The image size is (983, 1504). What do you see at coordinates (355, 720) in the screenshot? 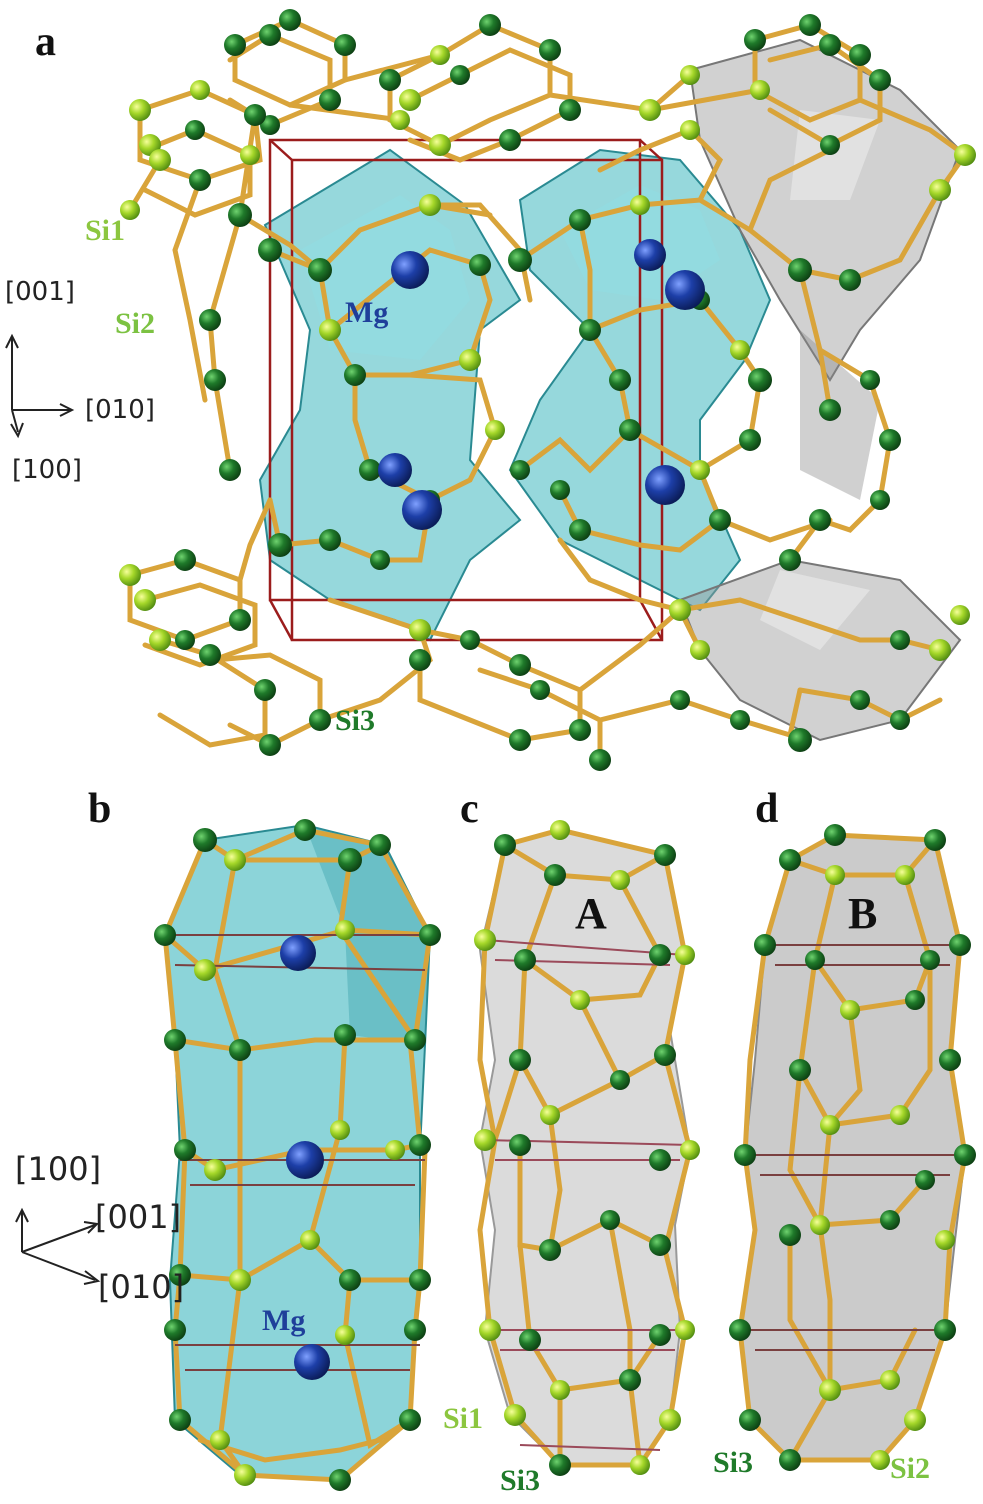
I see `label-si3-a: Si3` at bounding box center [355, 720].